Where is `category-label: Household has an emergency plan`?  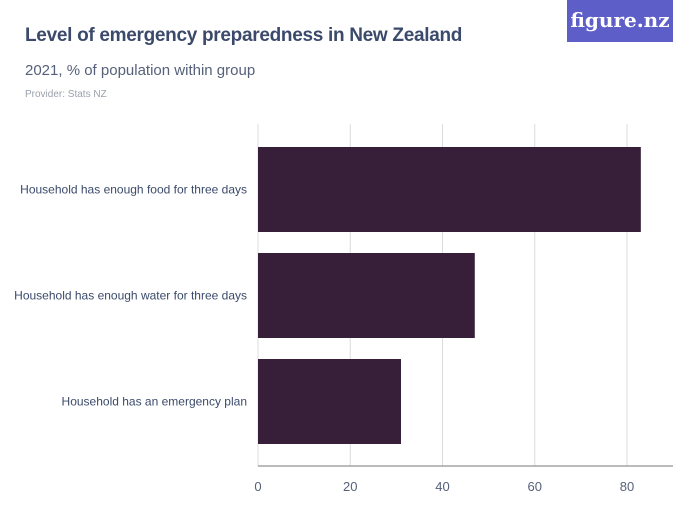 category-label: Household has an emergency plan is located at coordinates (154, 402).